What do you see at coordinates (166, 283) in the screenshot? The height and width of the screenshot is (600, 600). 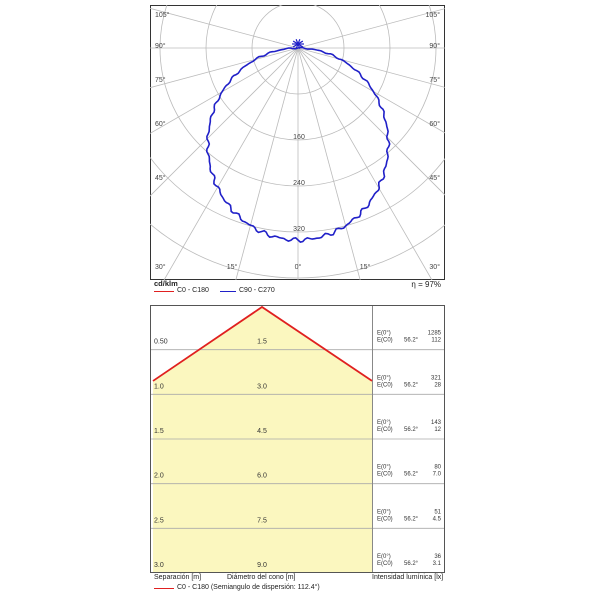 I see `unit-label: cd/klm` at bounding box center [166, 283].